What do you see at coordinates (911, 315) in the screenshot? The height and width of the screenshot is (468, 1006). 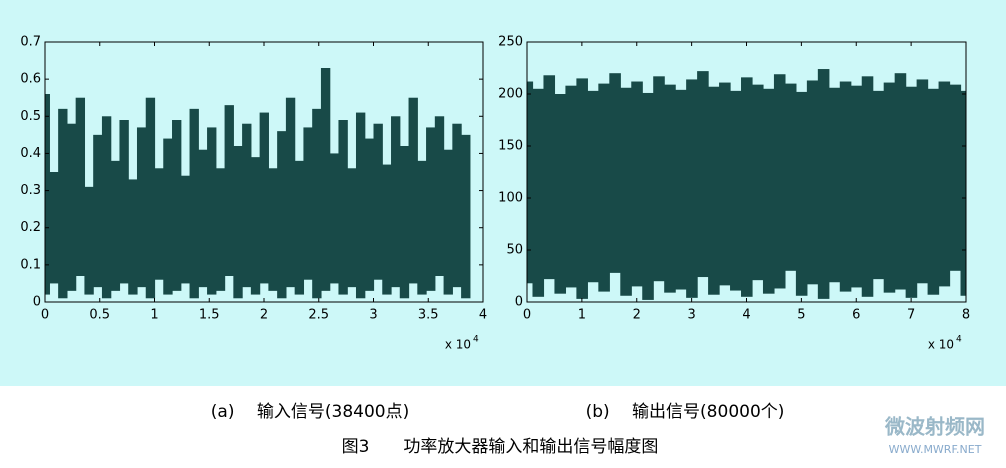 I see `x-tick-label: 7` at bounding box center [911, 315].